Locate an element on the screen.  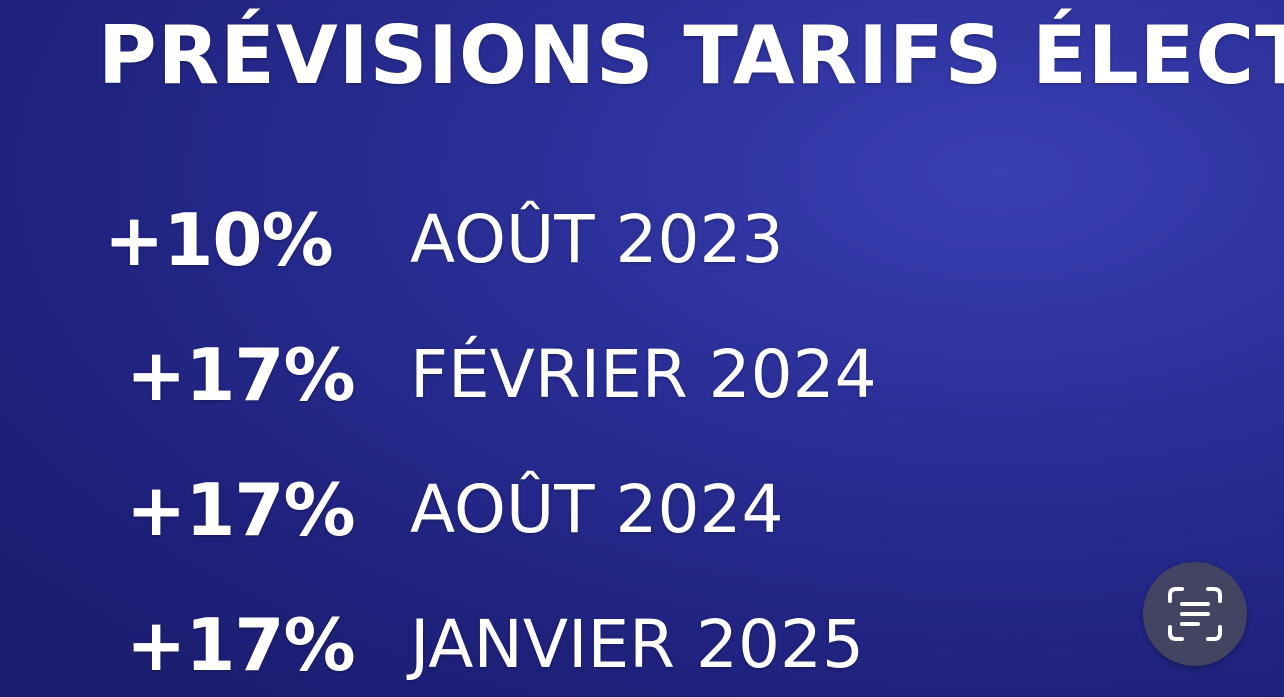
forecast-title: PRÉVISIONS TARIFS ÉLECTRI is located at coordinates (691, 55).